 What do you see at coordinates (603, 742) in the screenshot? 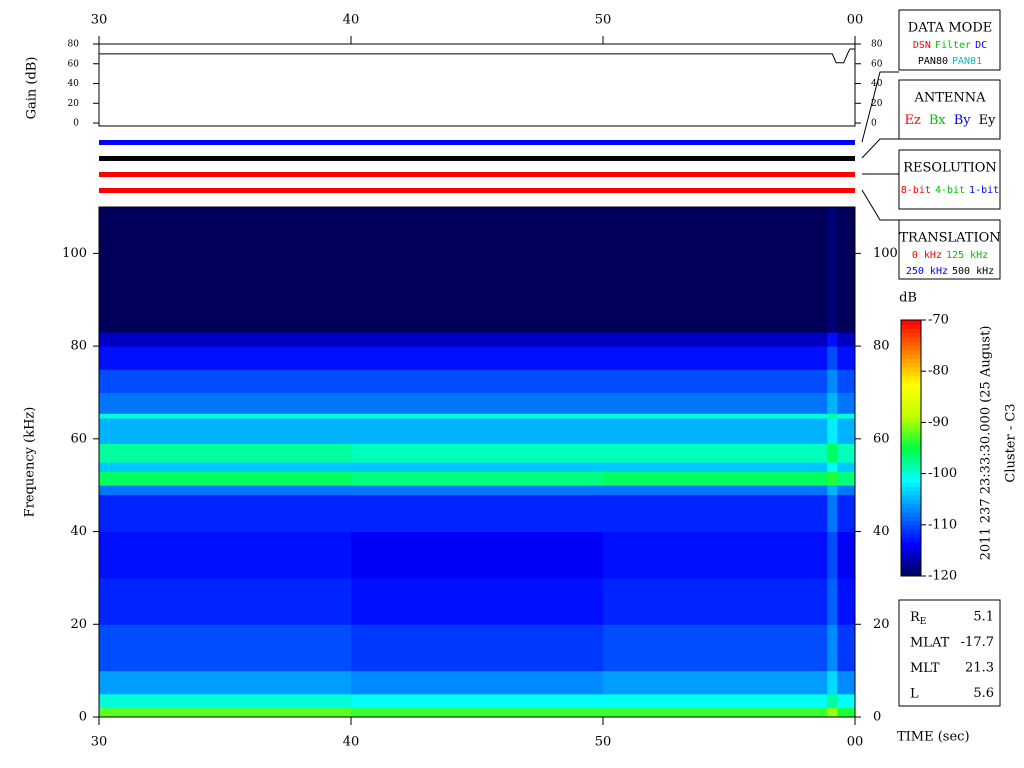
I see `x-tick-label: 50` at bounding box center [603, 742].